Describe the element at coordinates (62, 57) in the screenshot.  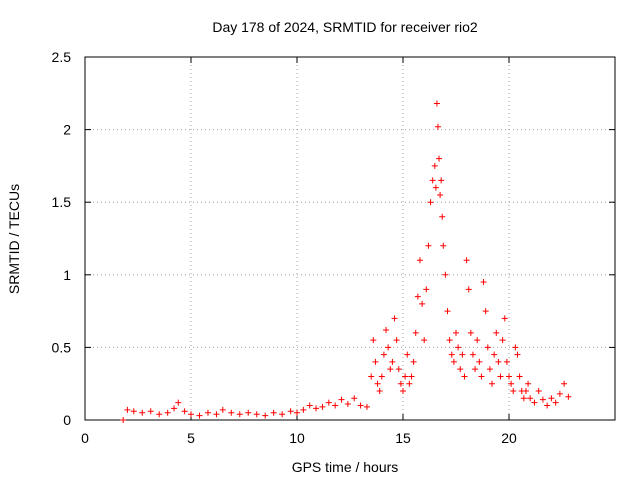
I see `y-tick-label: 2.5` at that location.